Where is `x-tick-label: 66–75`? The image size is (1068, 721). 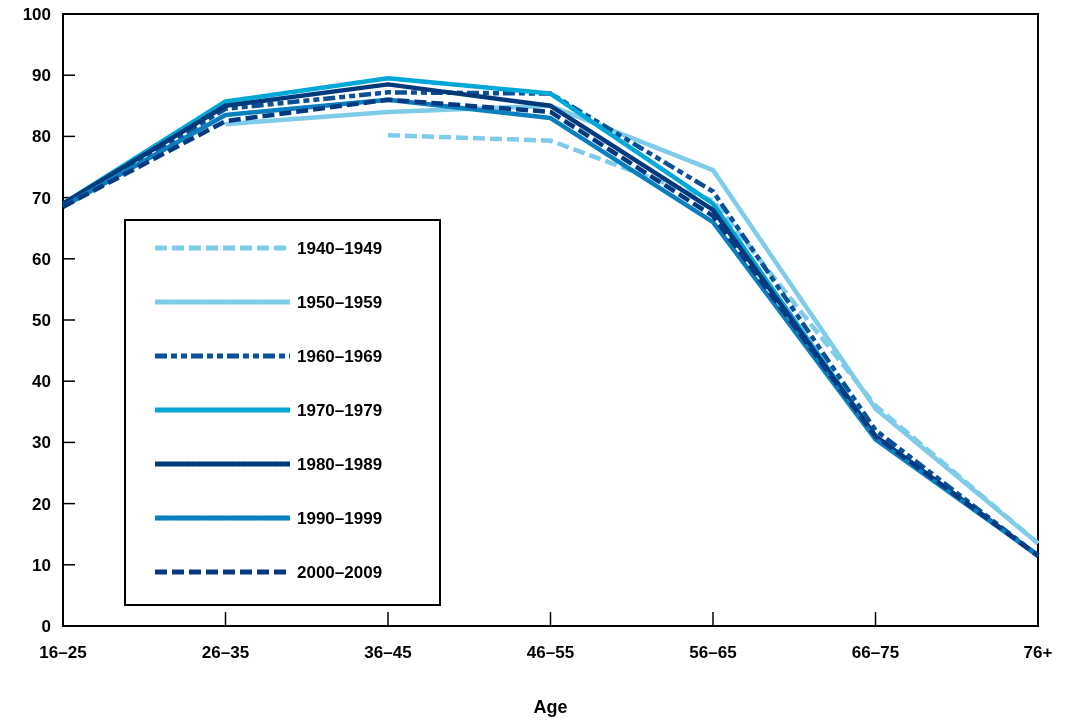
x-tick-label: 66–75 is located at coordinates (875, 652).